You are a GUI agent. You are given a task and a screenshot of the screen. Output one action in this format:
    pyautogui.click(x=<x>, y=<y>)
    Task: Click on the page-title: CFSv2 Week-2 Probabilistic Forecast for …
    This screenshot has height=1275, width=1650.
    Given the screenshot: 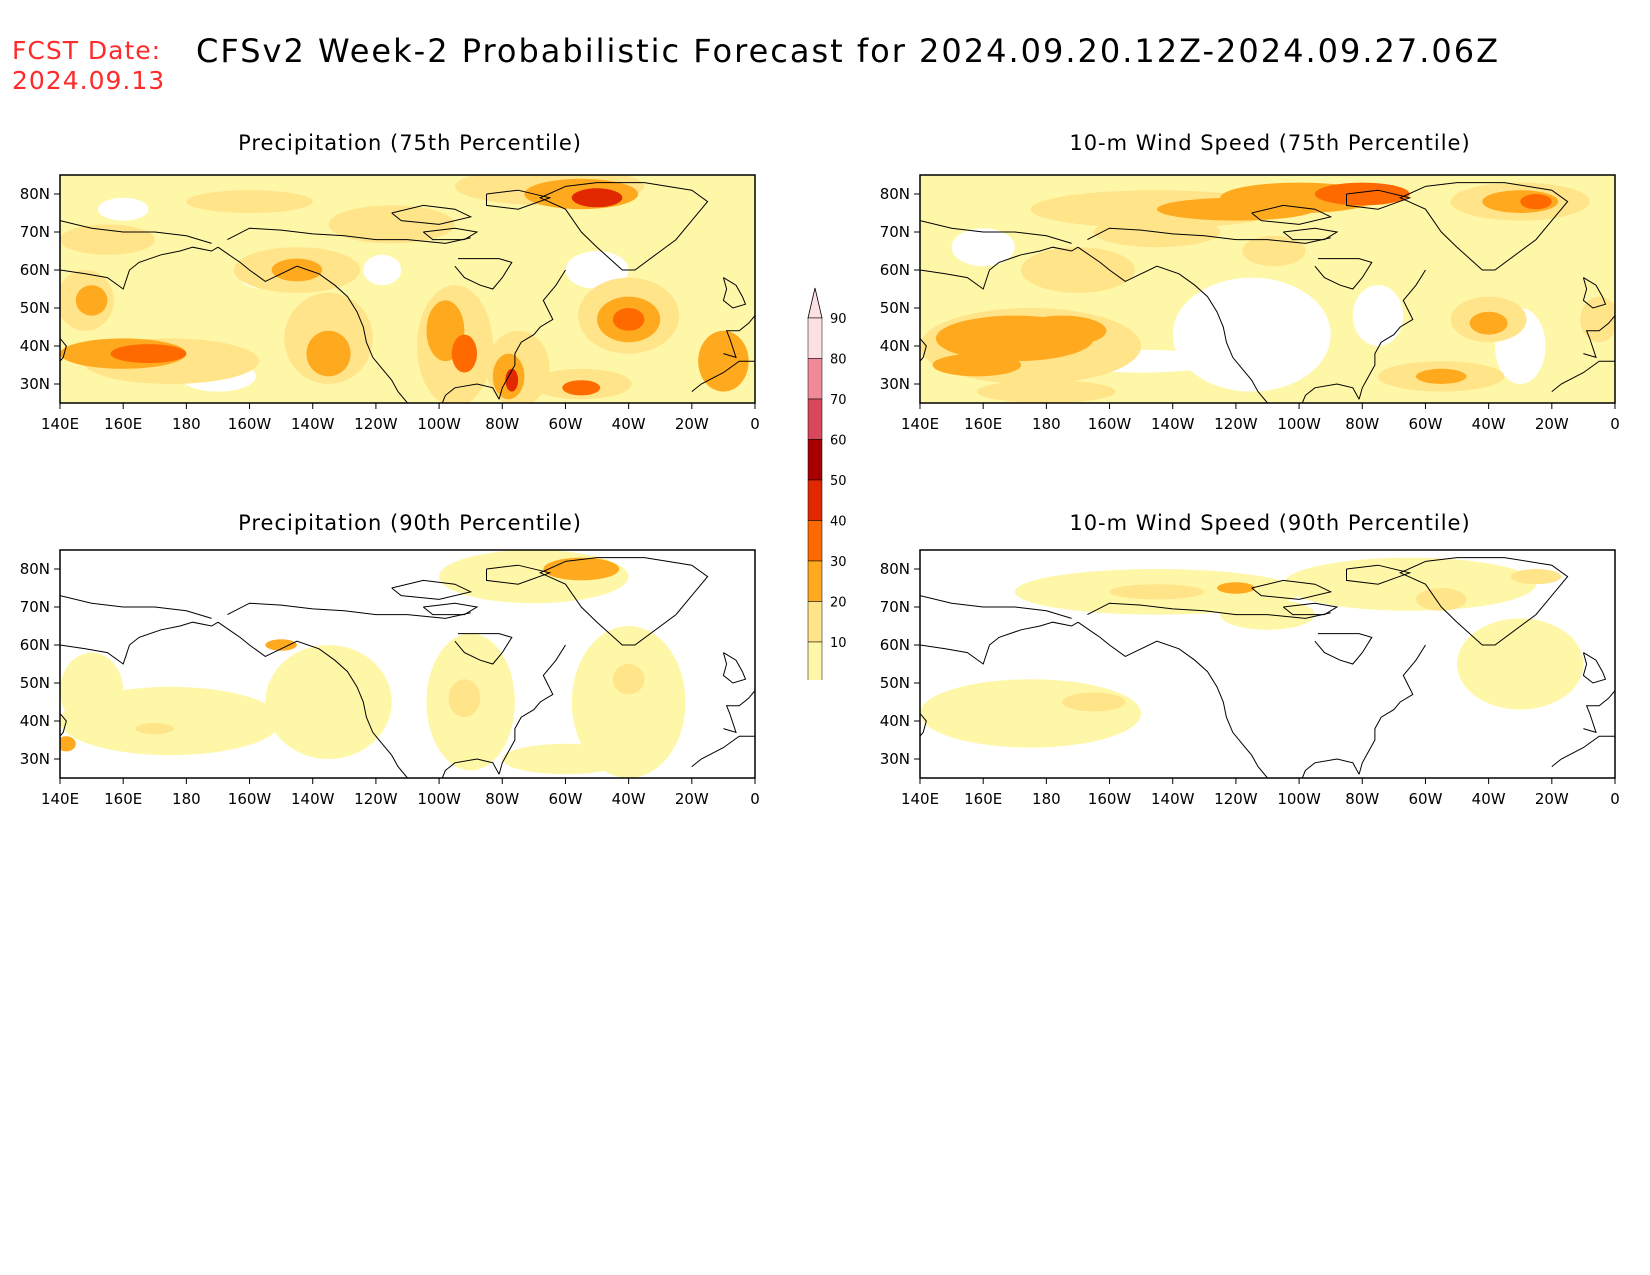 What is the action you would take?
    pyautogui.click(x=848, y=51)
    